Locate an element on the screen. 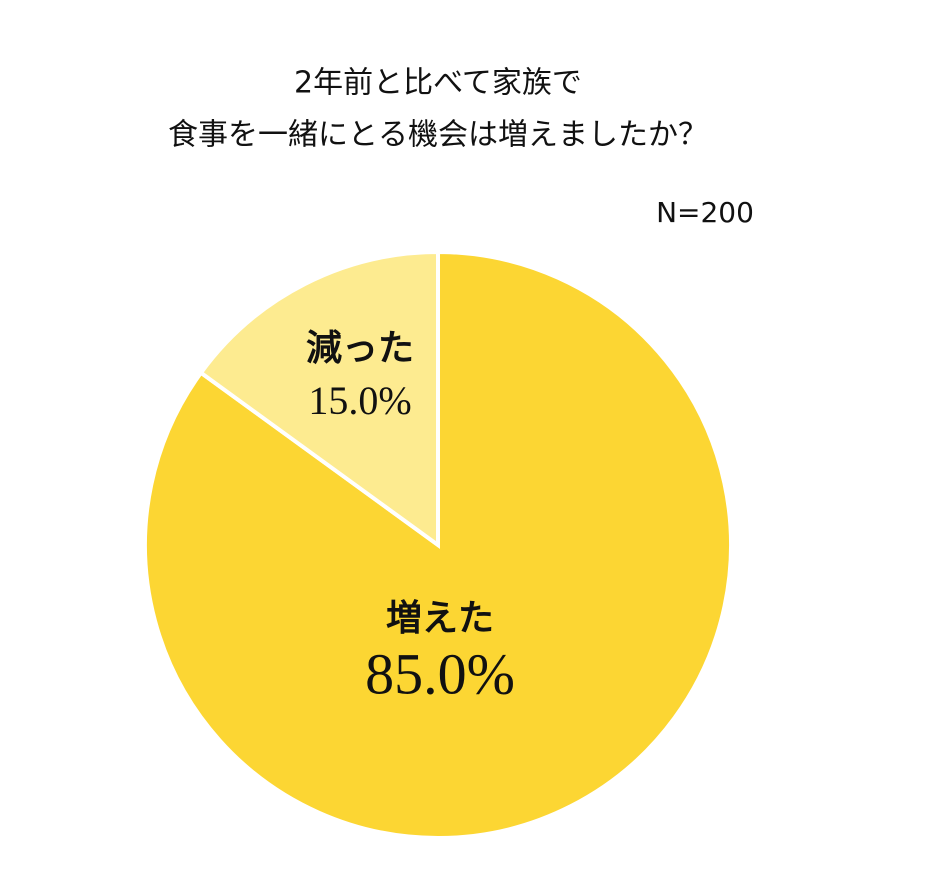 Image resolution: width=930 pixels, height=876 pixels. value-label: 85.0% is located at coordinates (440, 673).